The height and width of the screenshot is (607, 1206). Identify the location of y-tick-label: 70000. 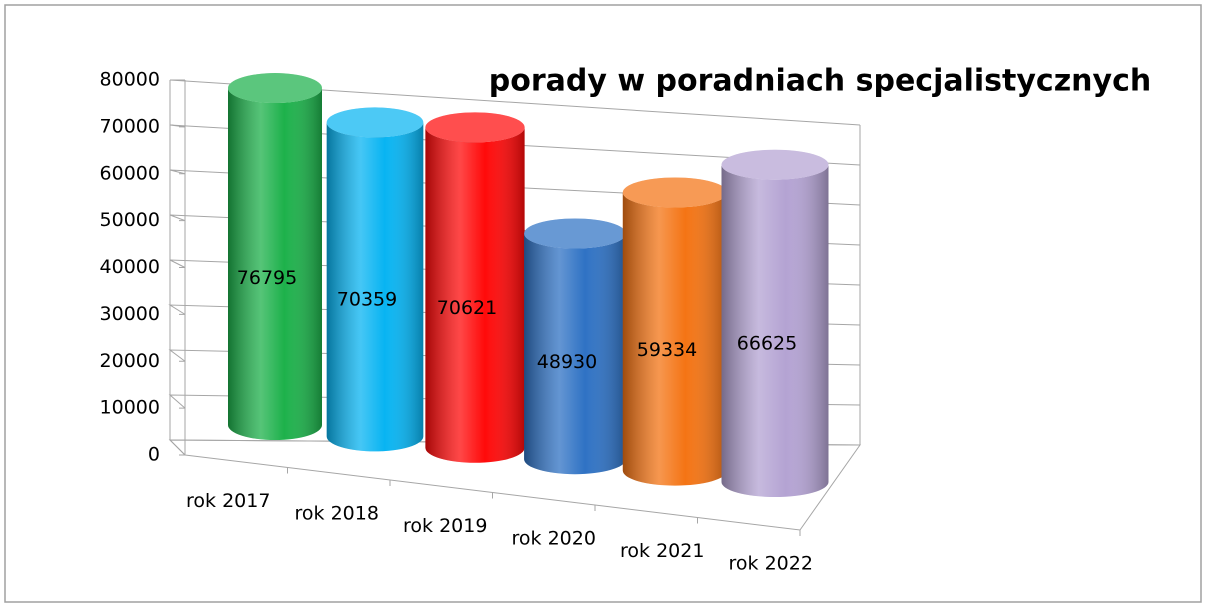
(130, 126).